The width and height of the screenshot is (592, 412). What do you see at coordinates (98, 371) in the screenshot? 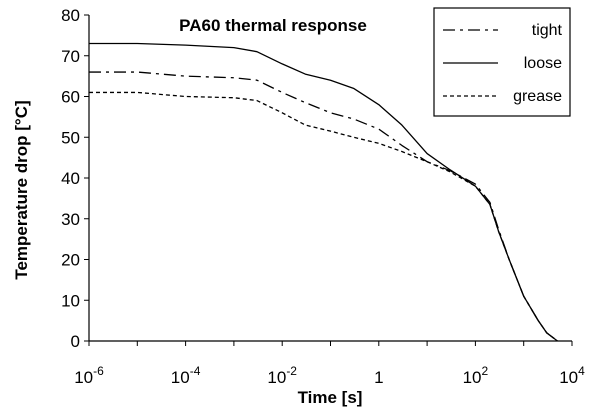
I see `x-tick-exponent: -6` at bounding box center [98, 371].